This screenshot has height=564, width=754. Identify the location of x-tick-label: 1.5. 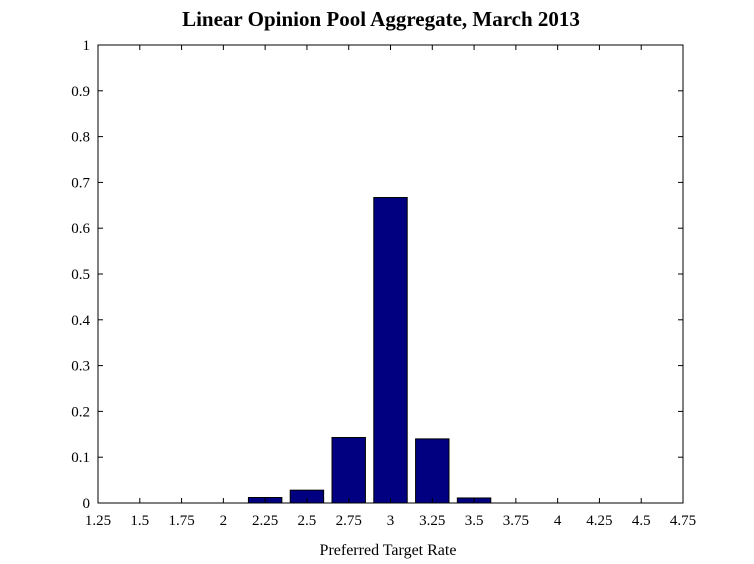
(139, 521).